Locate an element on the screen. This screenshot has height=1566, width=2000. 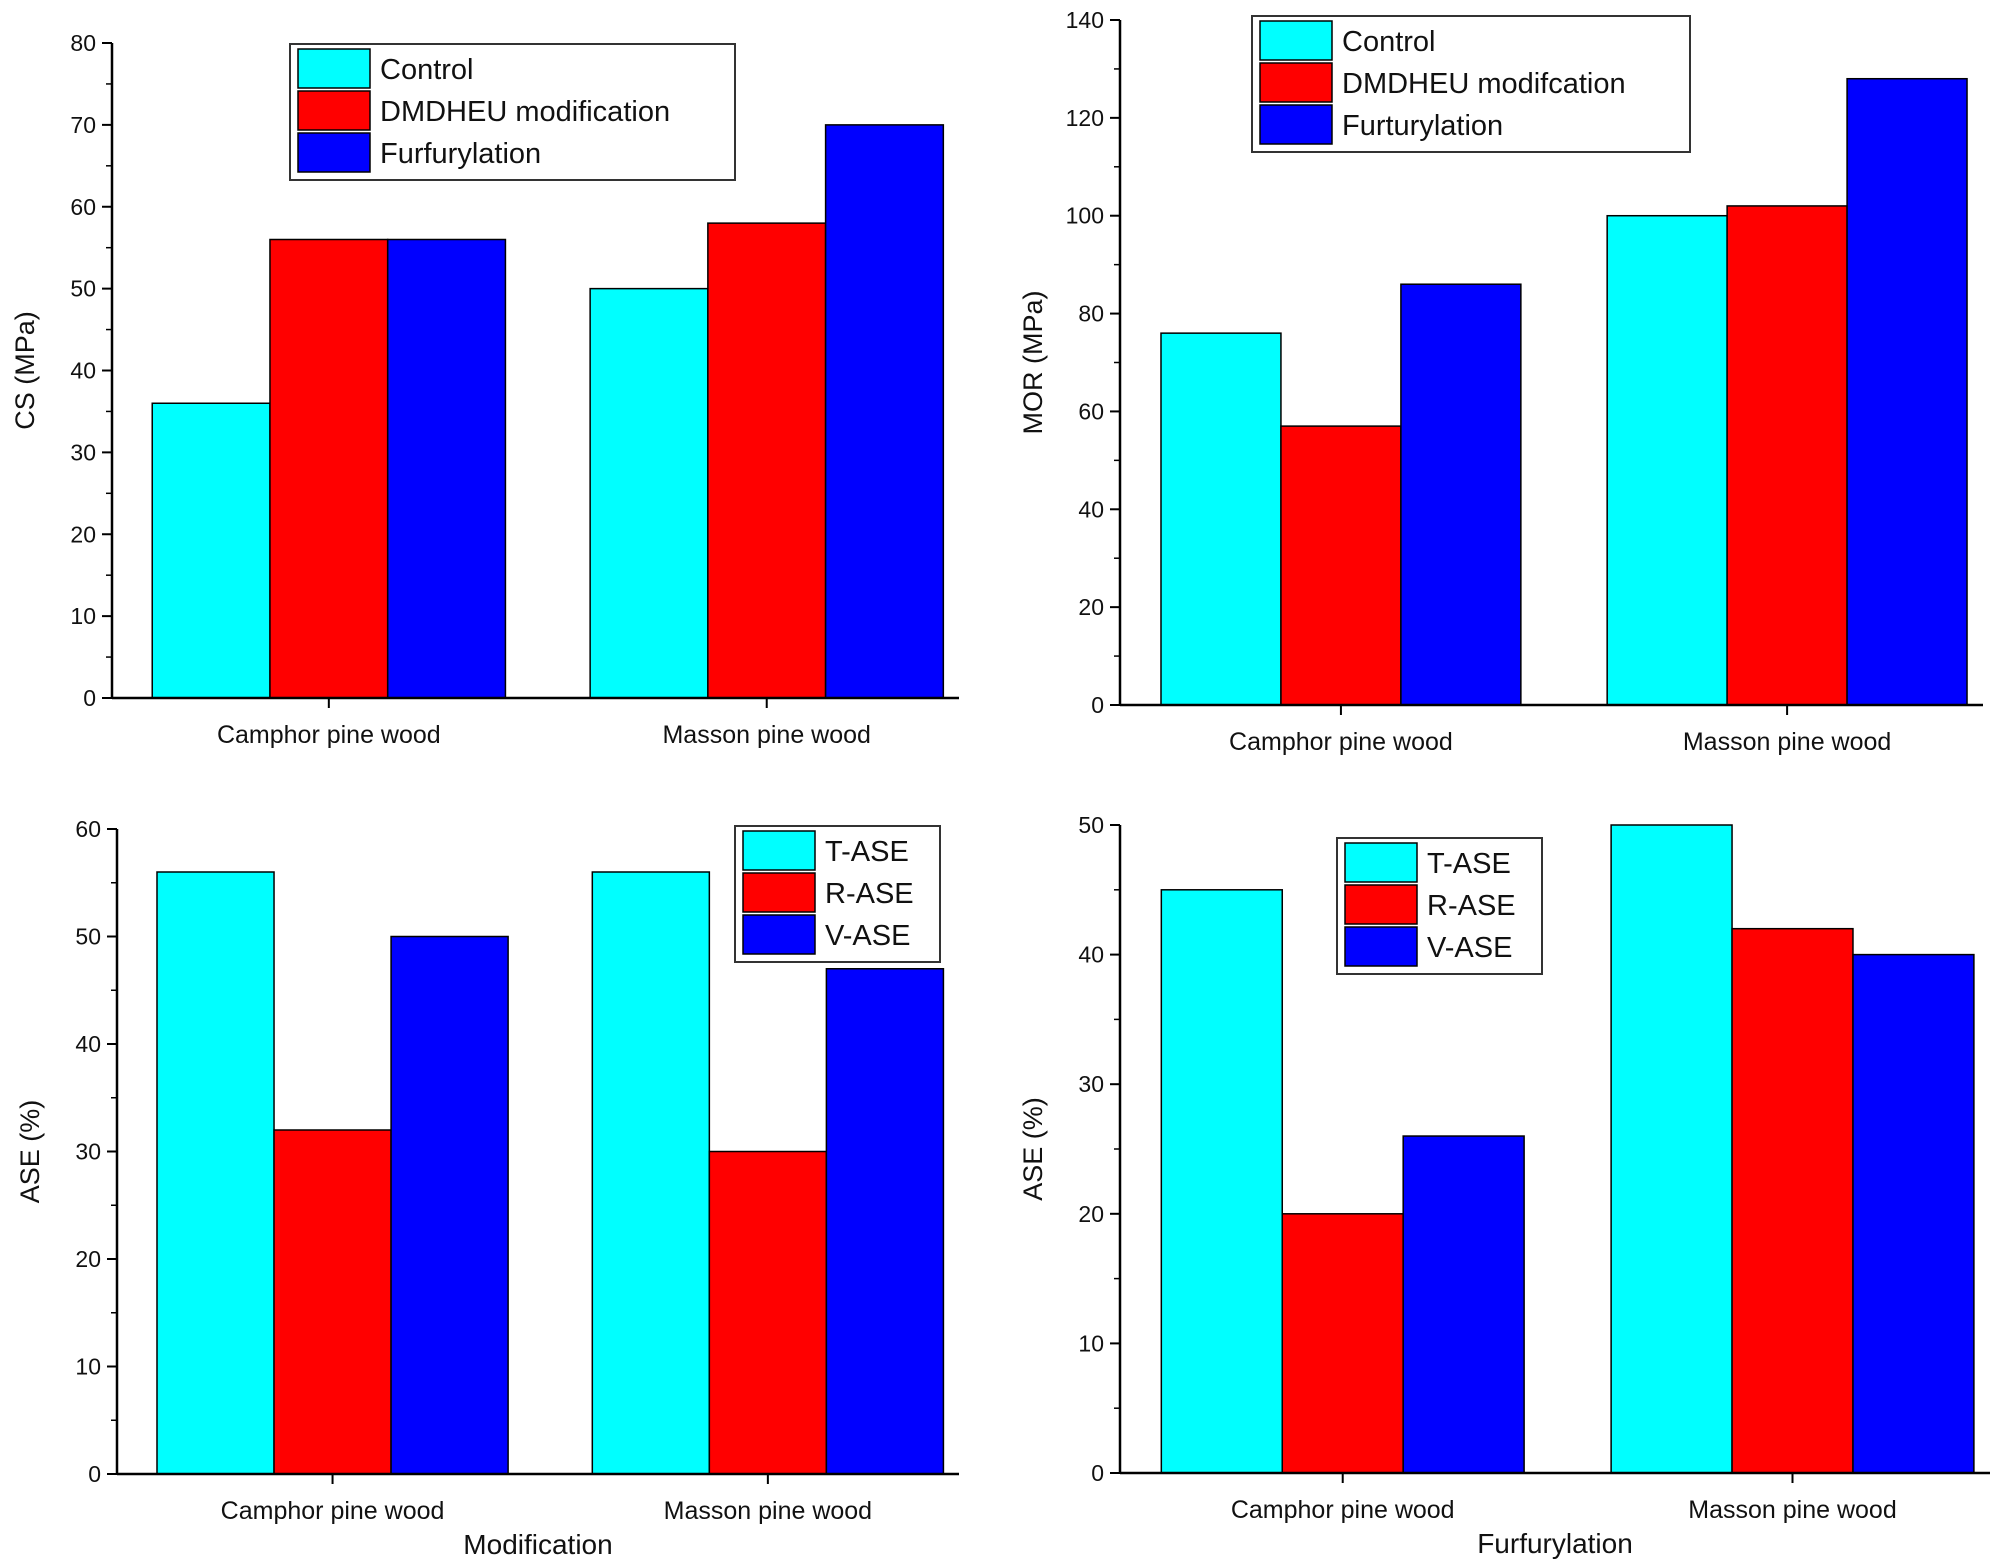
legend: Control DMDHEU modification Furfurylation is located at coordinates (512, 112).